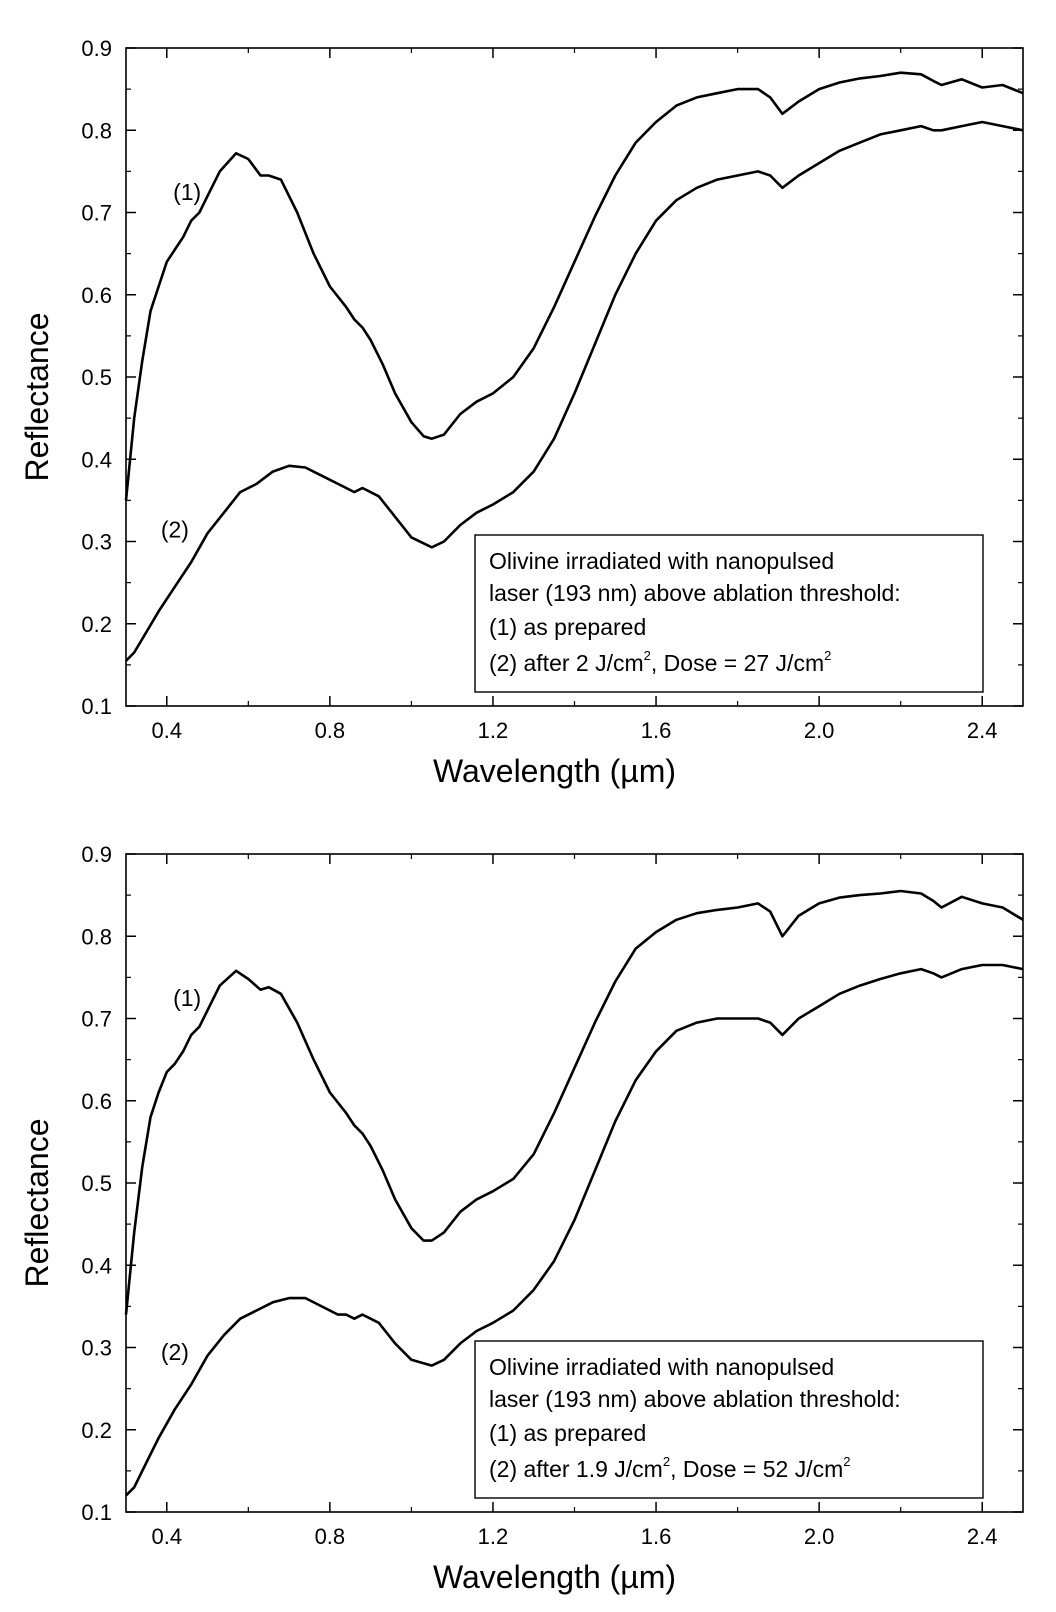 Image resolution: width=1056 pixels, height=1612 pixels. I want to click on chart1-xtick-label: 1.2, so click(493, 1536).